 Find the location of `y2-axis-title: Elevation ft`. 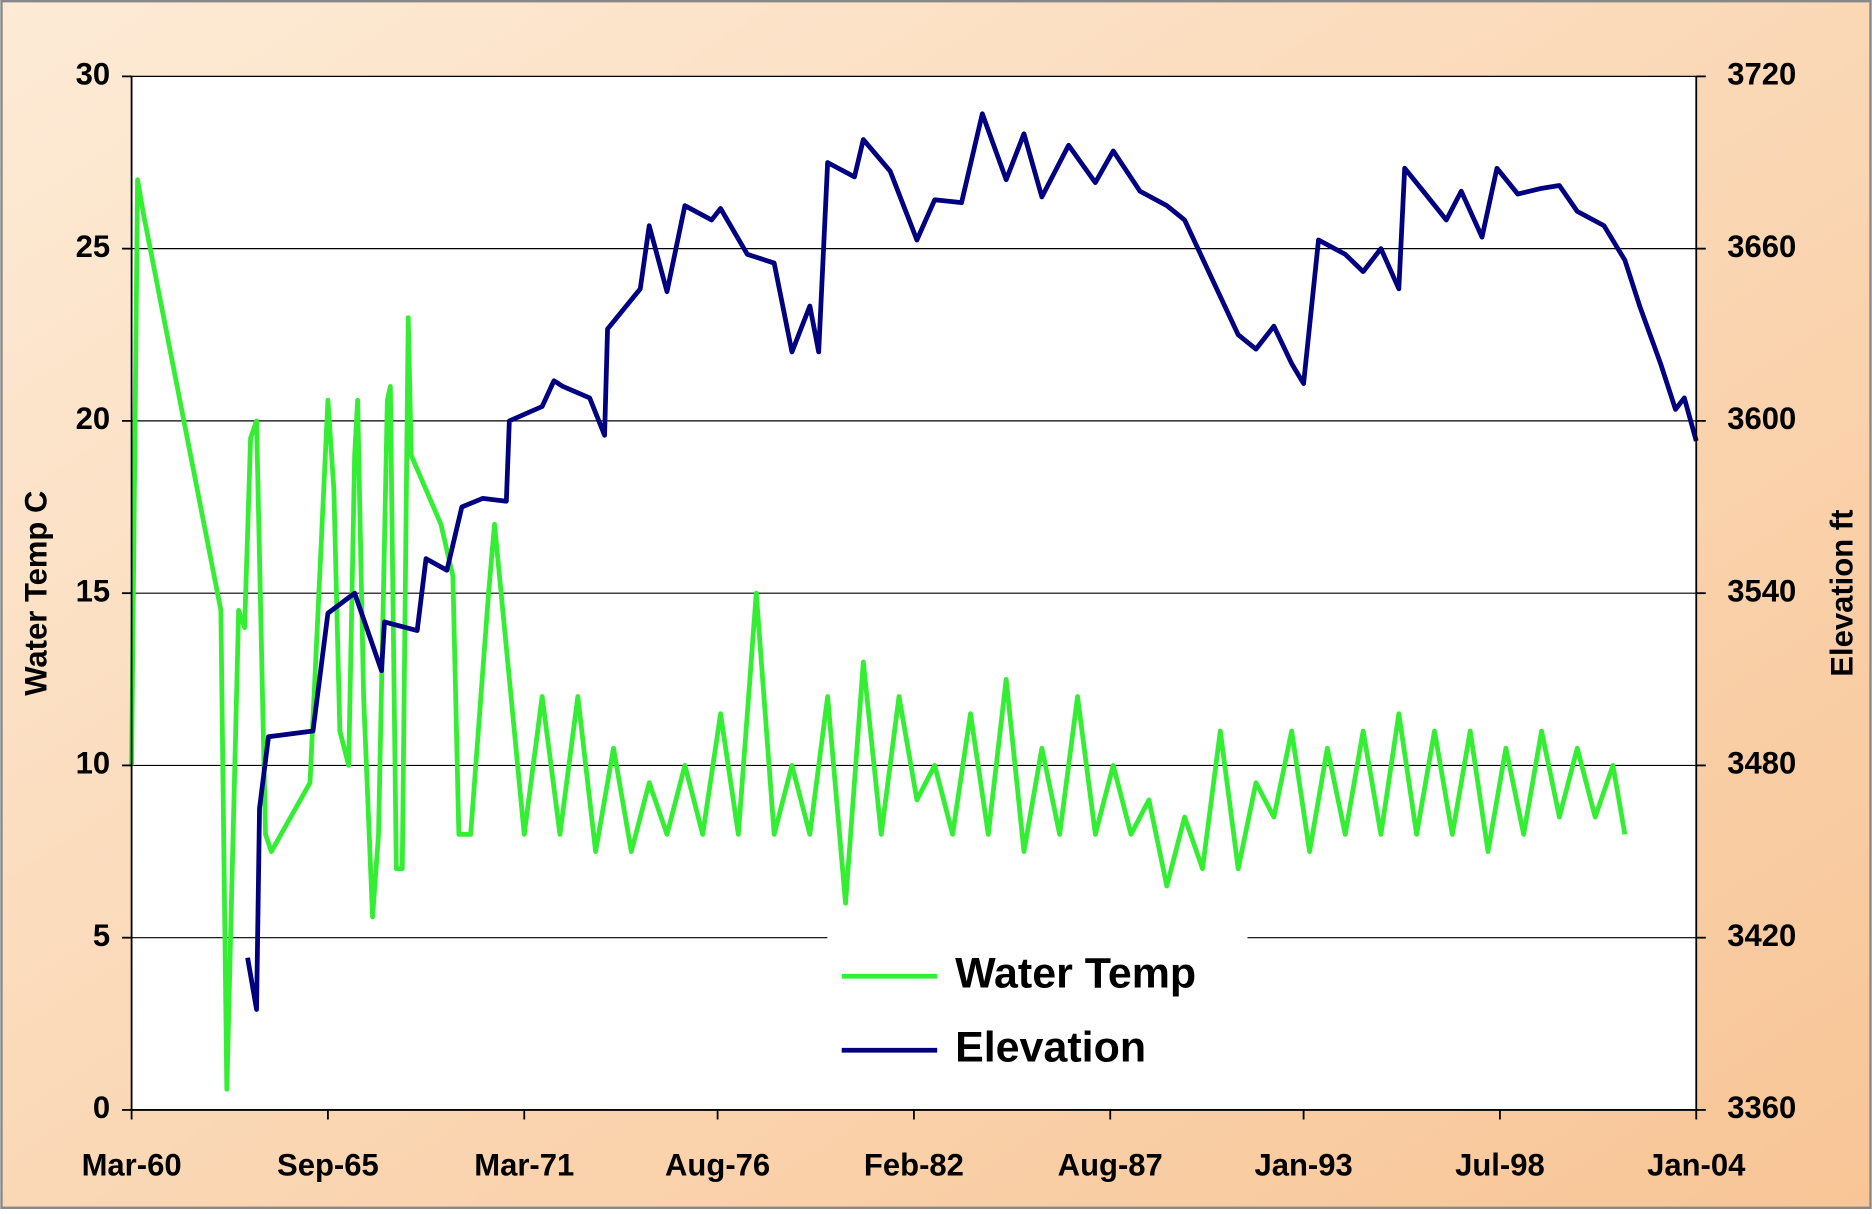

y2-axis-title: Elevation ft is located at coordinates (1841, 593).